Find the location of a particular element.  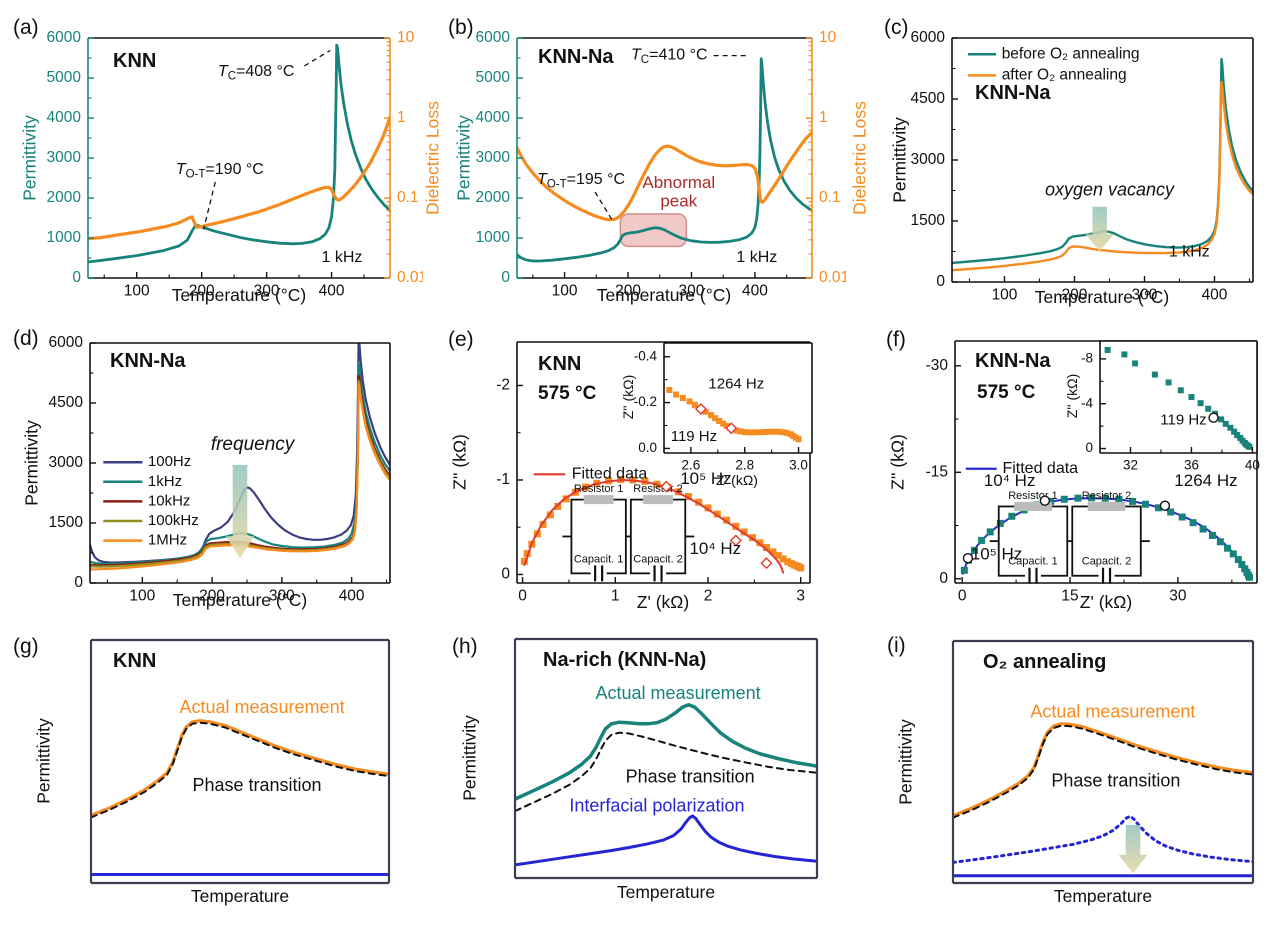

panel-e-inset-y-axis-label: Z'' (kΩ) is located at coordinates (628, 397).